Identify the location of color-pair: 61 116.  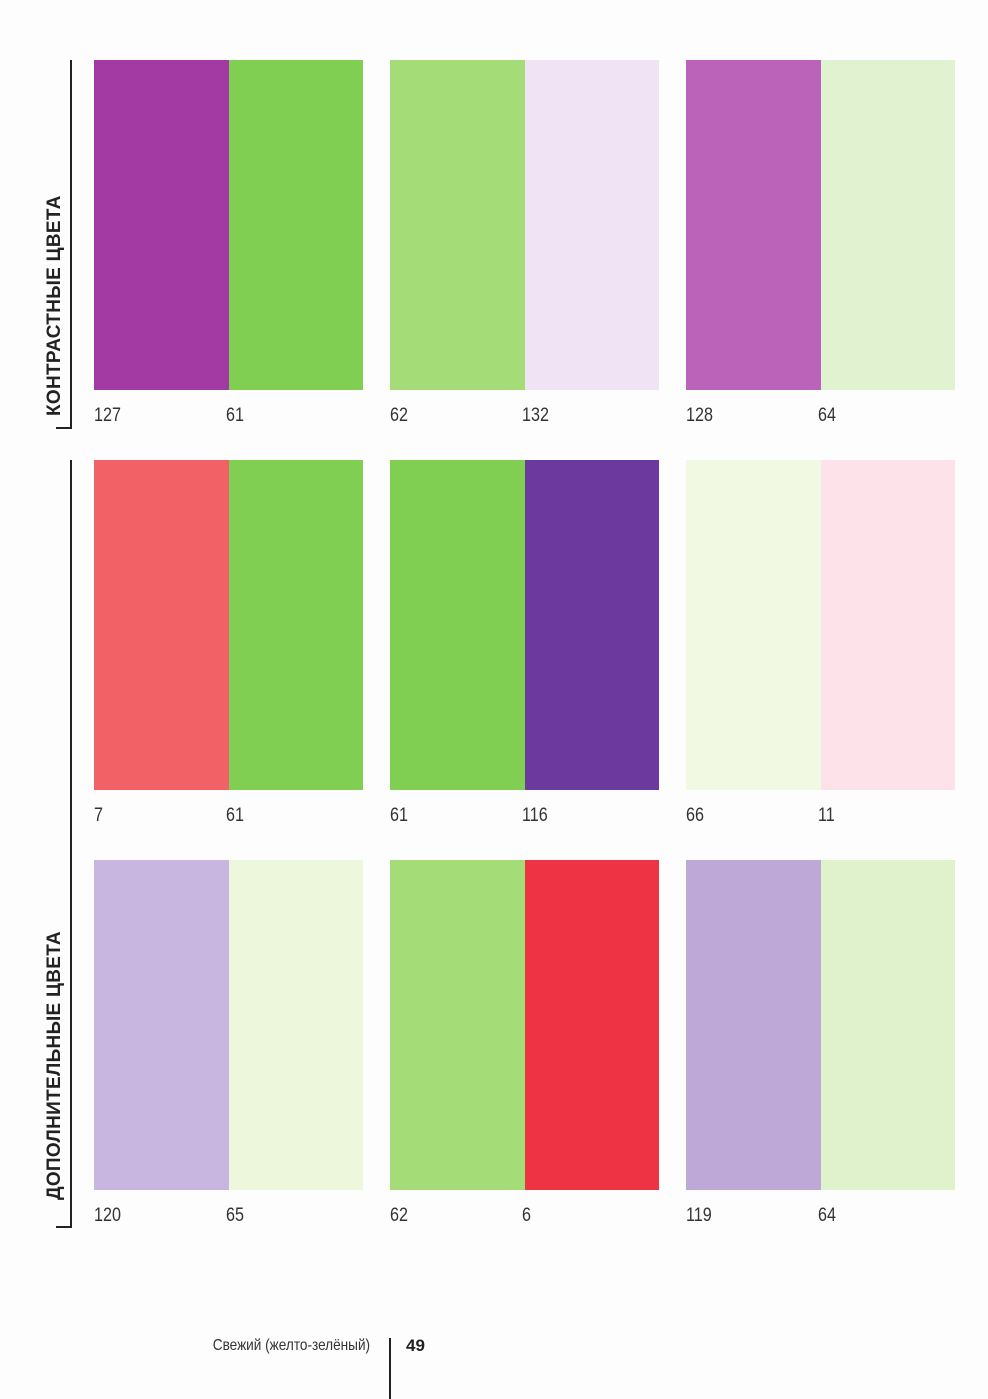
(524, 643).